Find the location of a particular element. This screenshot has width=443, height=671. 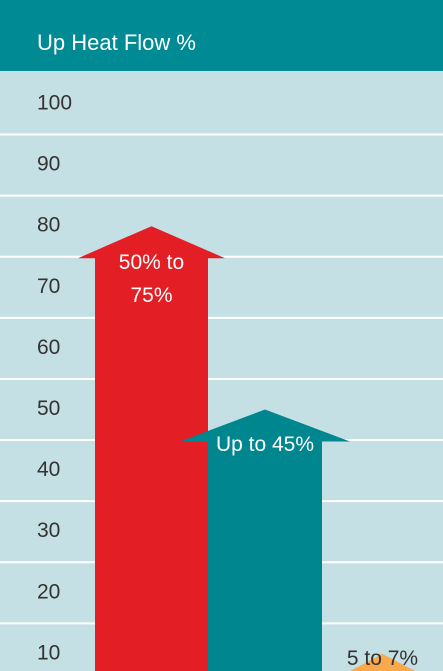

header-bar is located at coordinates (221, 35).